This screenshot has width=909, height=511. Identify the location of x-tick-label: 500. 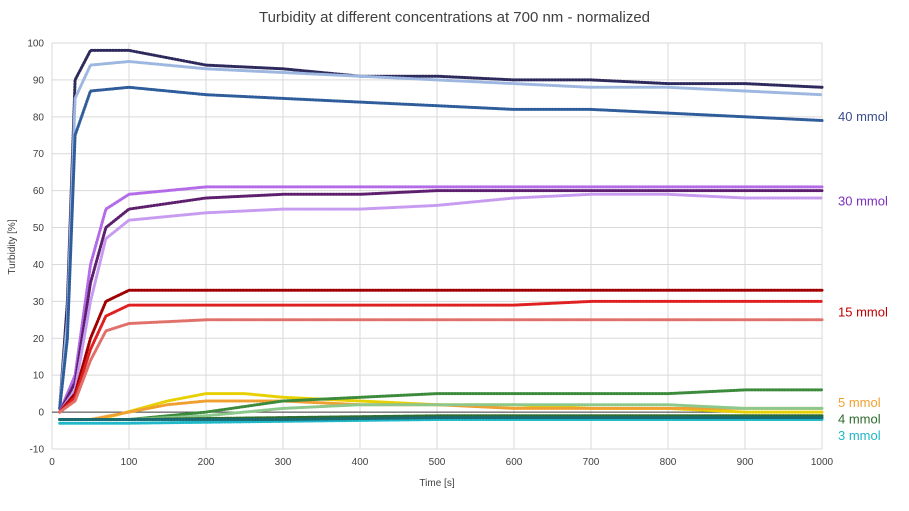
(437, 462).